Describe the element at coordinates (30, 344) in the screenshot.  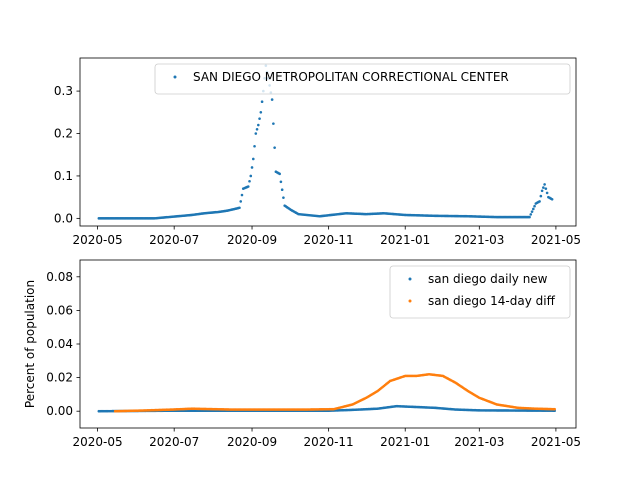
I see `y-axis-title: Percent of population` at that location.